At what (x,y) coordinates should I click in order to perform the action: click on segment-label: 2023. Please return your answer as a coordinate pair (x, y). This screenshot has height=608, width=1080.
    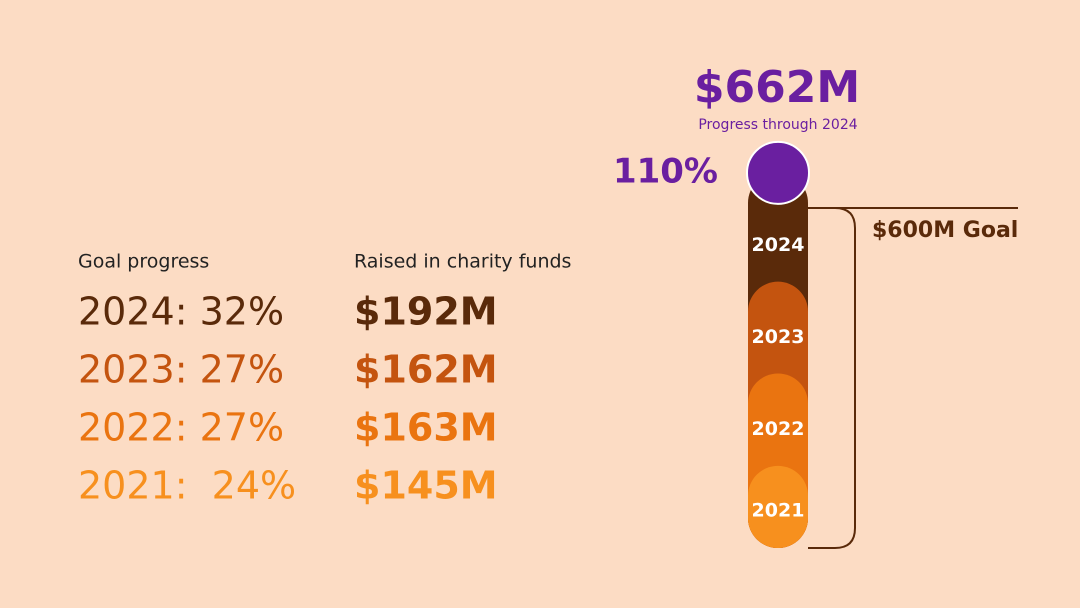
    Looking at the image, I should click on (778, 337).